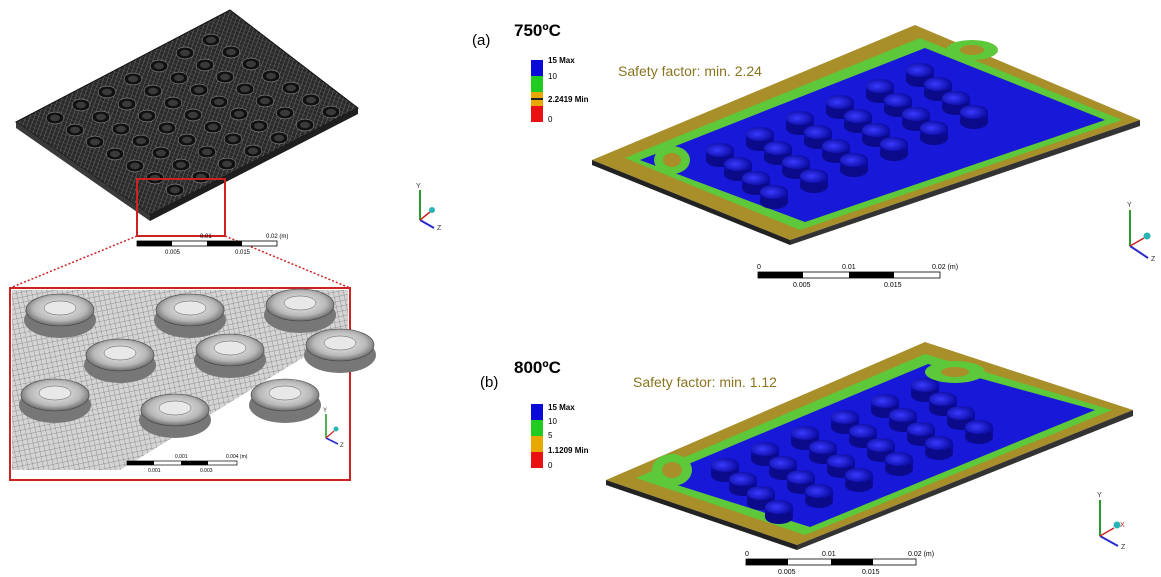 This screenshot has width=1161, height=577. I want to click on b-scale-bottom-0: 0.005, so click(787, 572).